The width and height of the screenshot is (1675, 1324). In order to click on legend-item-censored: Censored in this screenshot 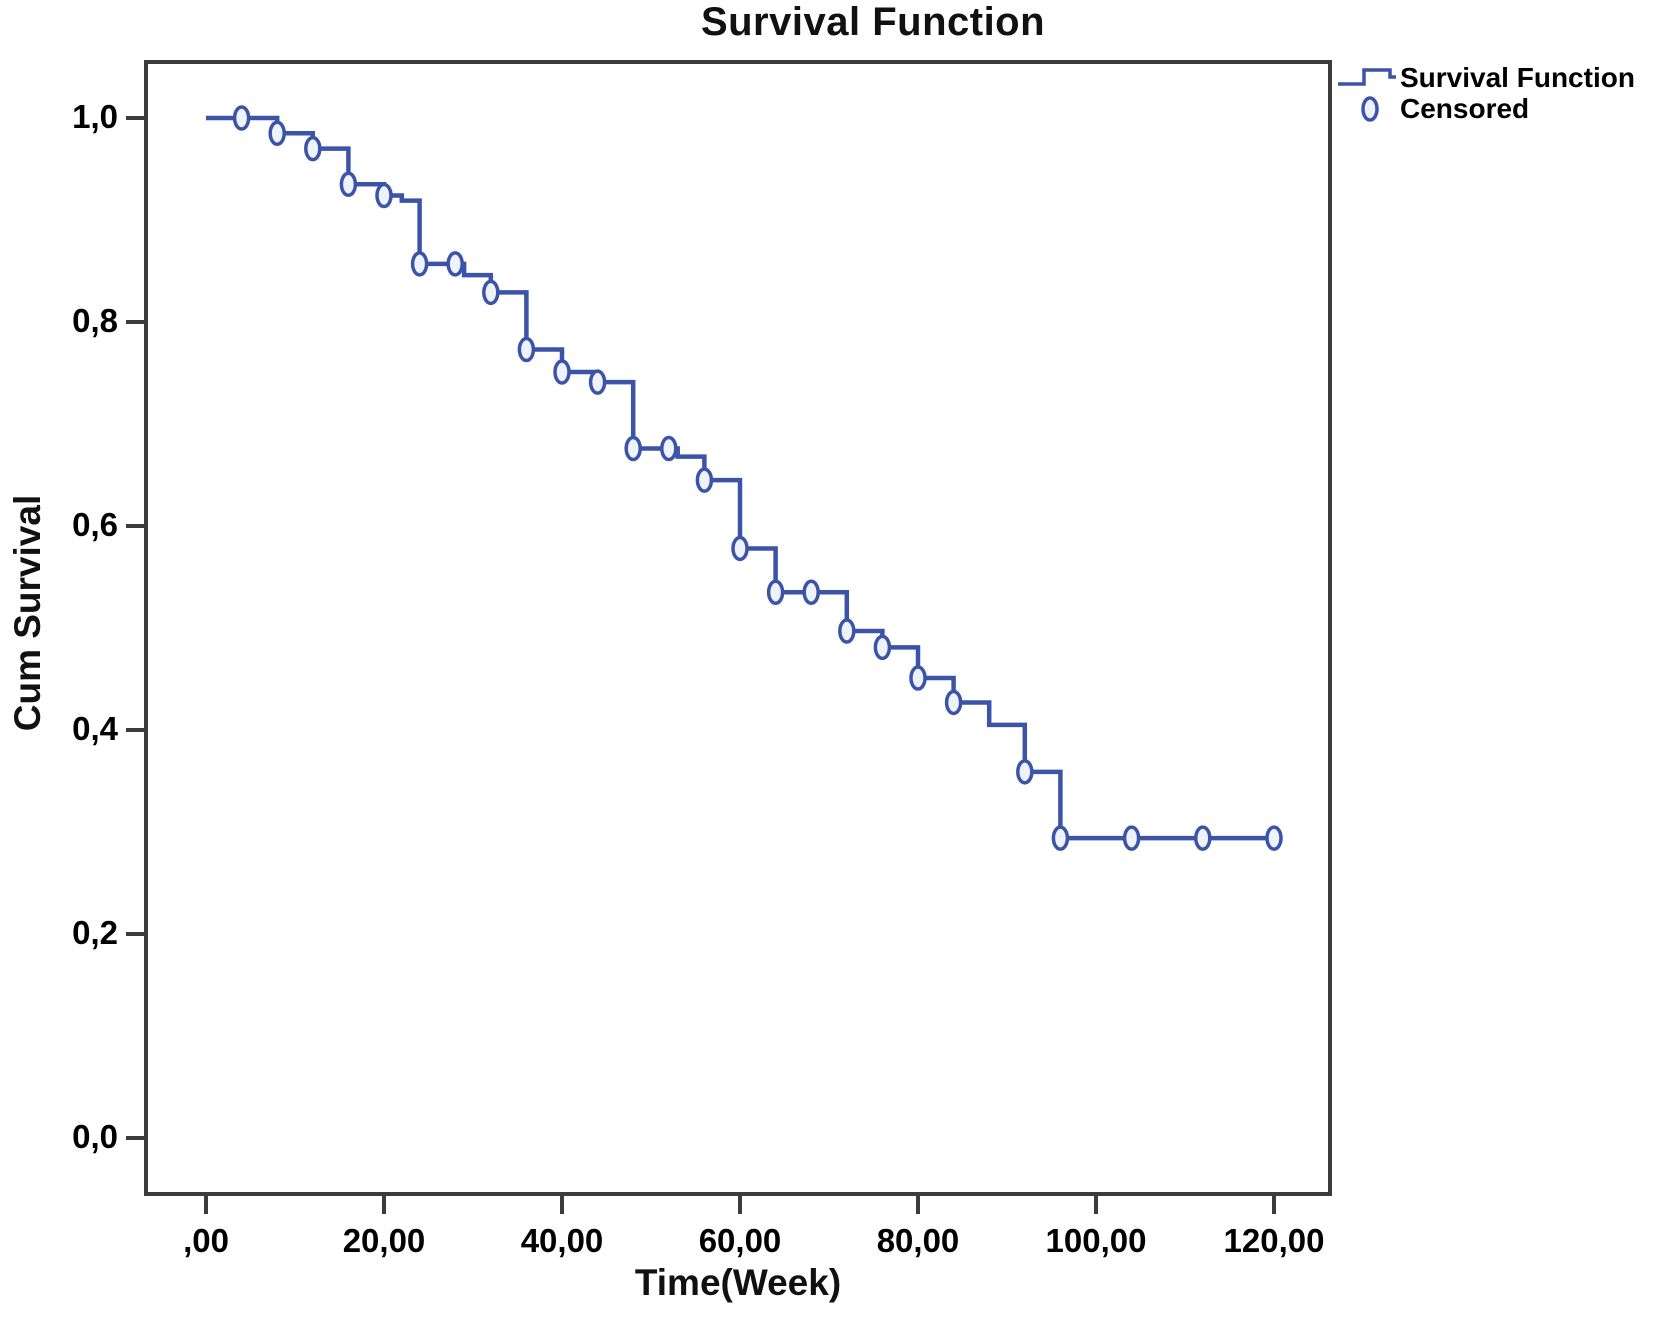, I will do `click(1485, 108)`.